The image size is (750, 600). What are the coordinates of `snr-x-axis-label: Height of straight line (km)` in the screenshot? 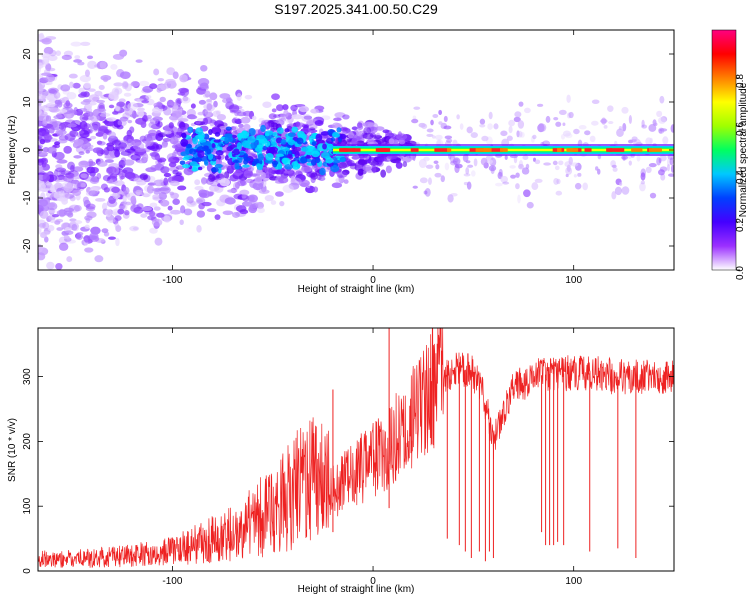 It's located at (356, 589).